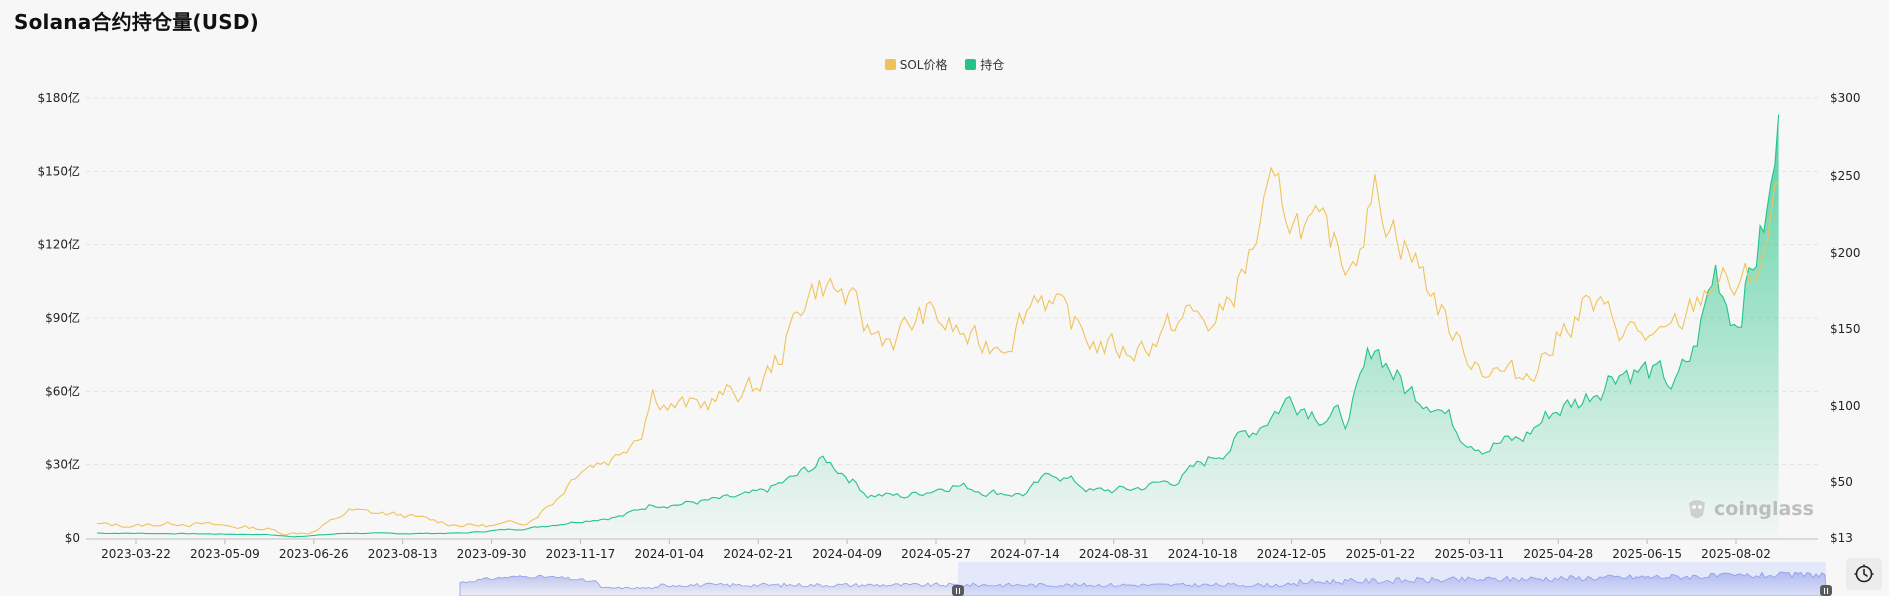 The image size is (1889, 596). Describe the element at coordinates (581, 554) in the screenshot. I see `x-tick-label: 2023-11-17` at that location.